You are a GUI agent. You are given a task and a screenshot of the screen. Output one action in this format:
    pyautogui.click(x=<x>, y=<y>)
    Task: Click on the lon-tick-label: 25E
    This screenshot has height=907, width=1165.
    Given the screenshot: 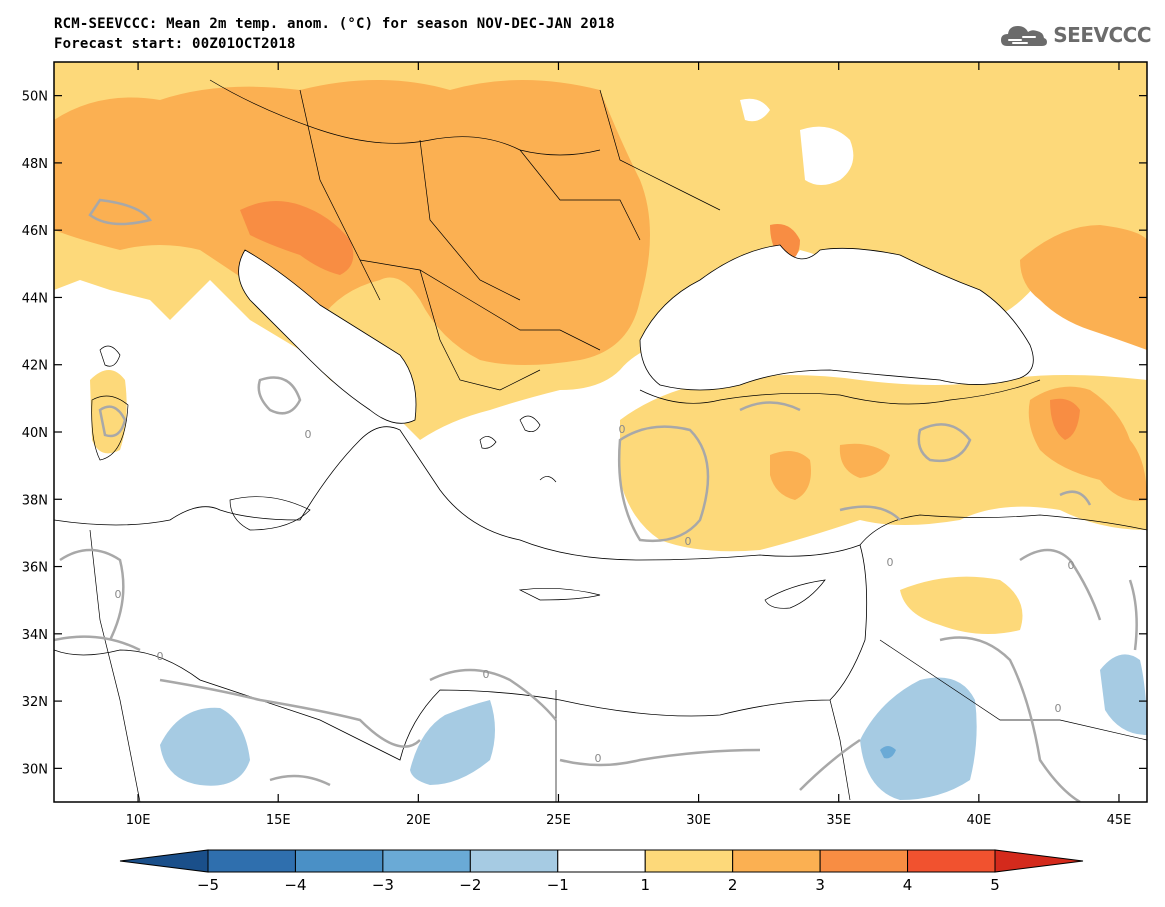 What is the action you would take?
    pyautogui.click(x=558, y=820)
    